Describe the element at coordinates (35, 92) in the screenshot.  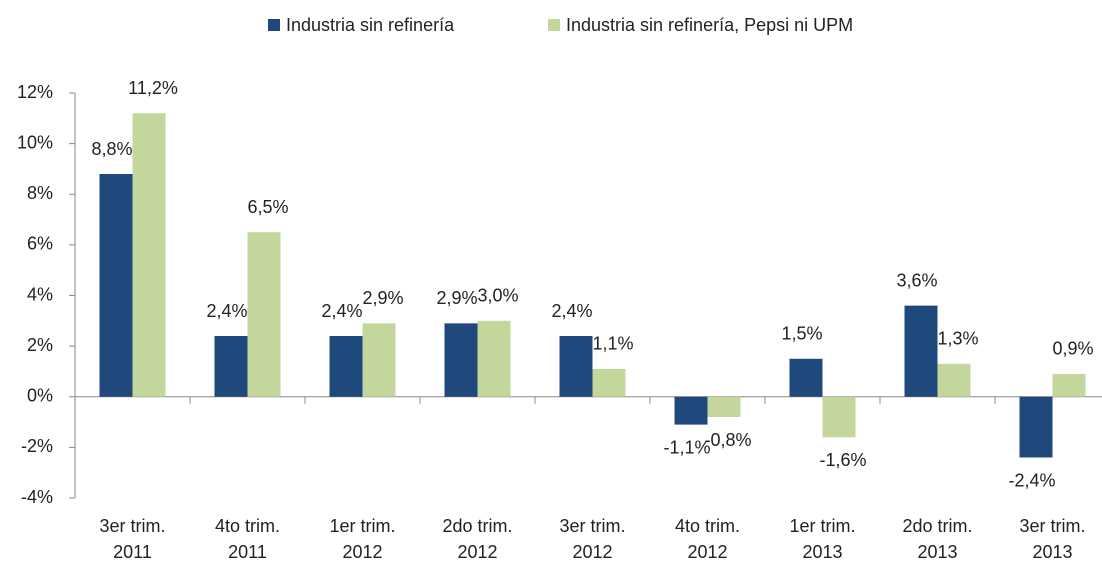
I see `y-tick-label: 12%` at that location.